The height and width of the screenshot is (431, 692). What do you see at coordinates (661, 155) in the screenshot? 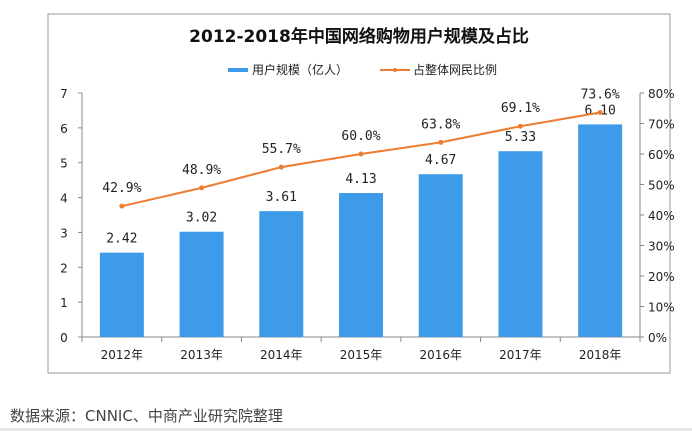
I see `right-tick-label: 60%` at bounding box center [661, 155].